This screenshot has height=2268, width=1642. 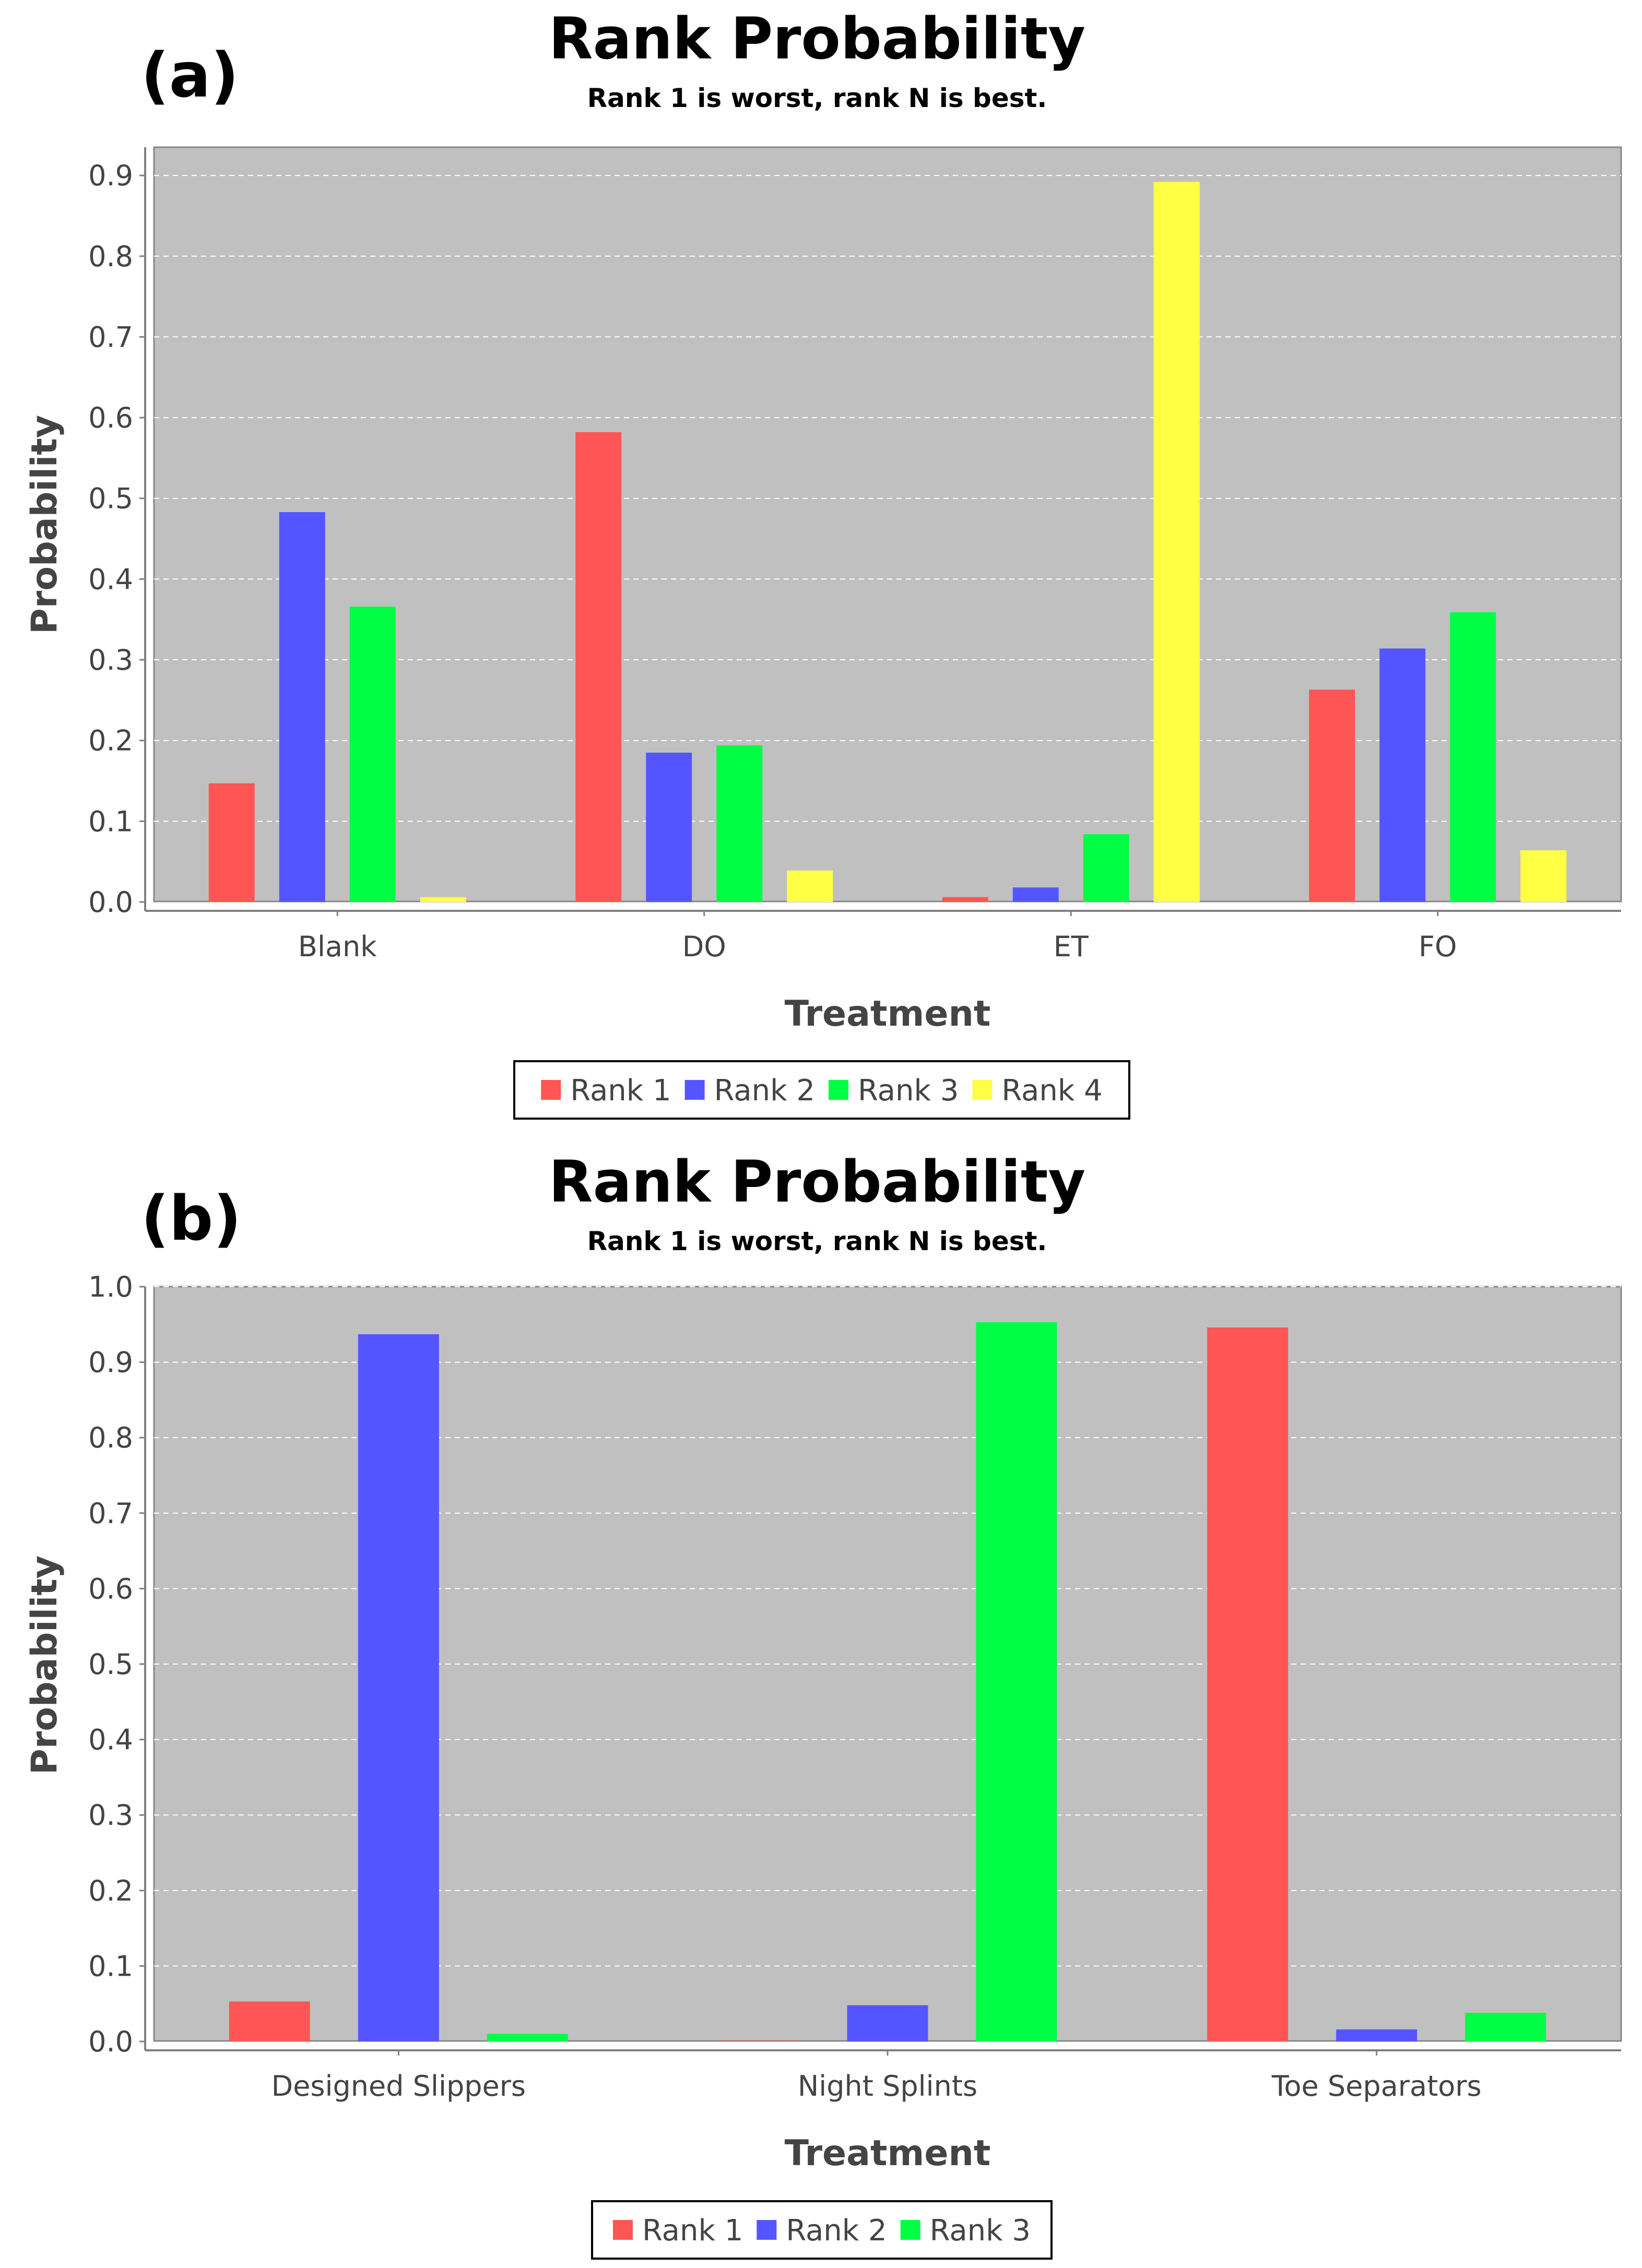 What do you see at coordinates (1438, 947) in the screenshot?
I see `x-tick-label: FO` at bounding box center [1438, 947].